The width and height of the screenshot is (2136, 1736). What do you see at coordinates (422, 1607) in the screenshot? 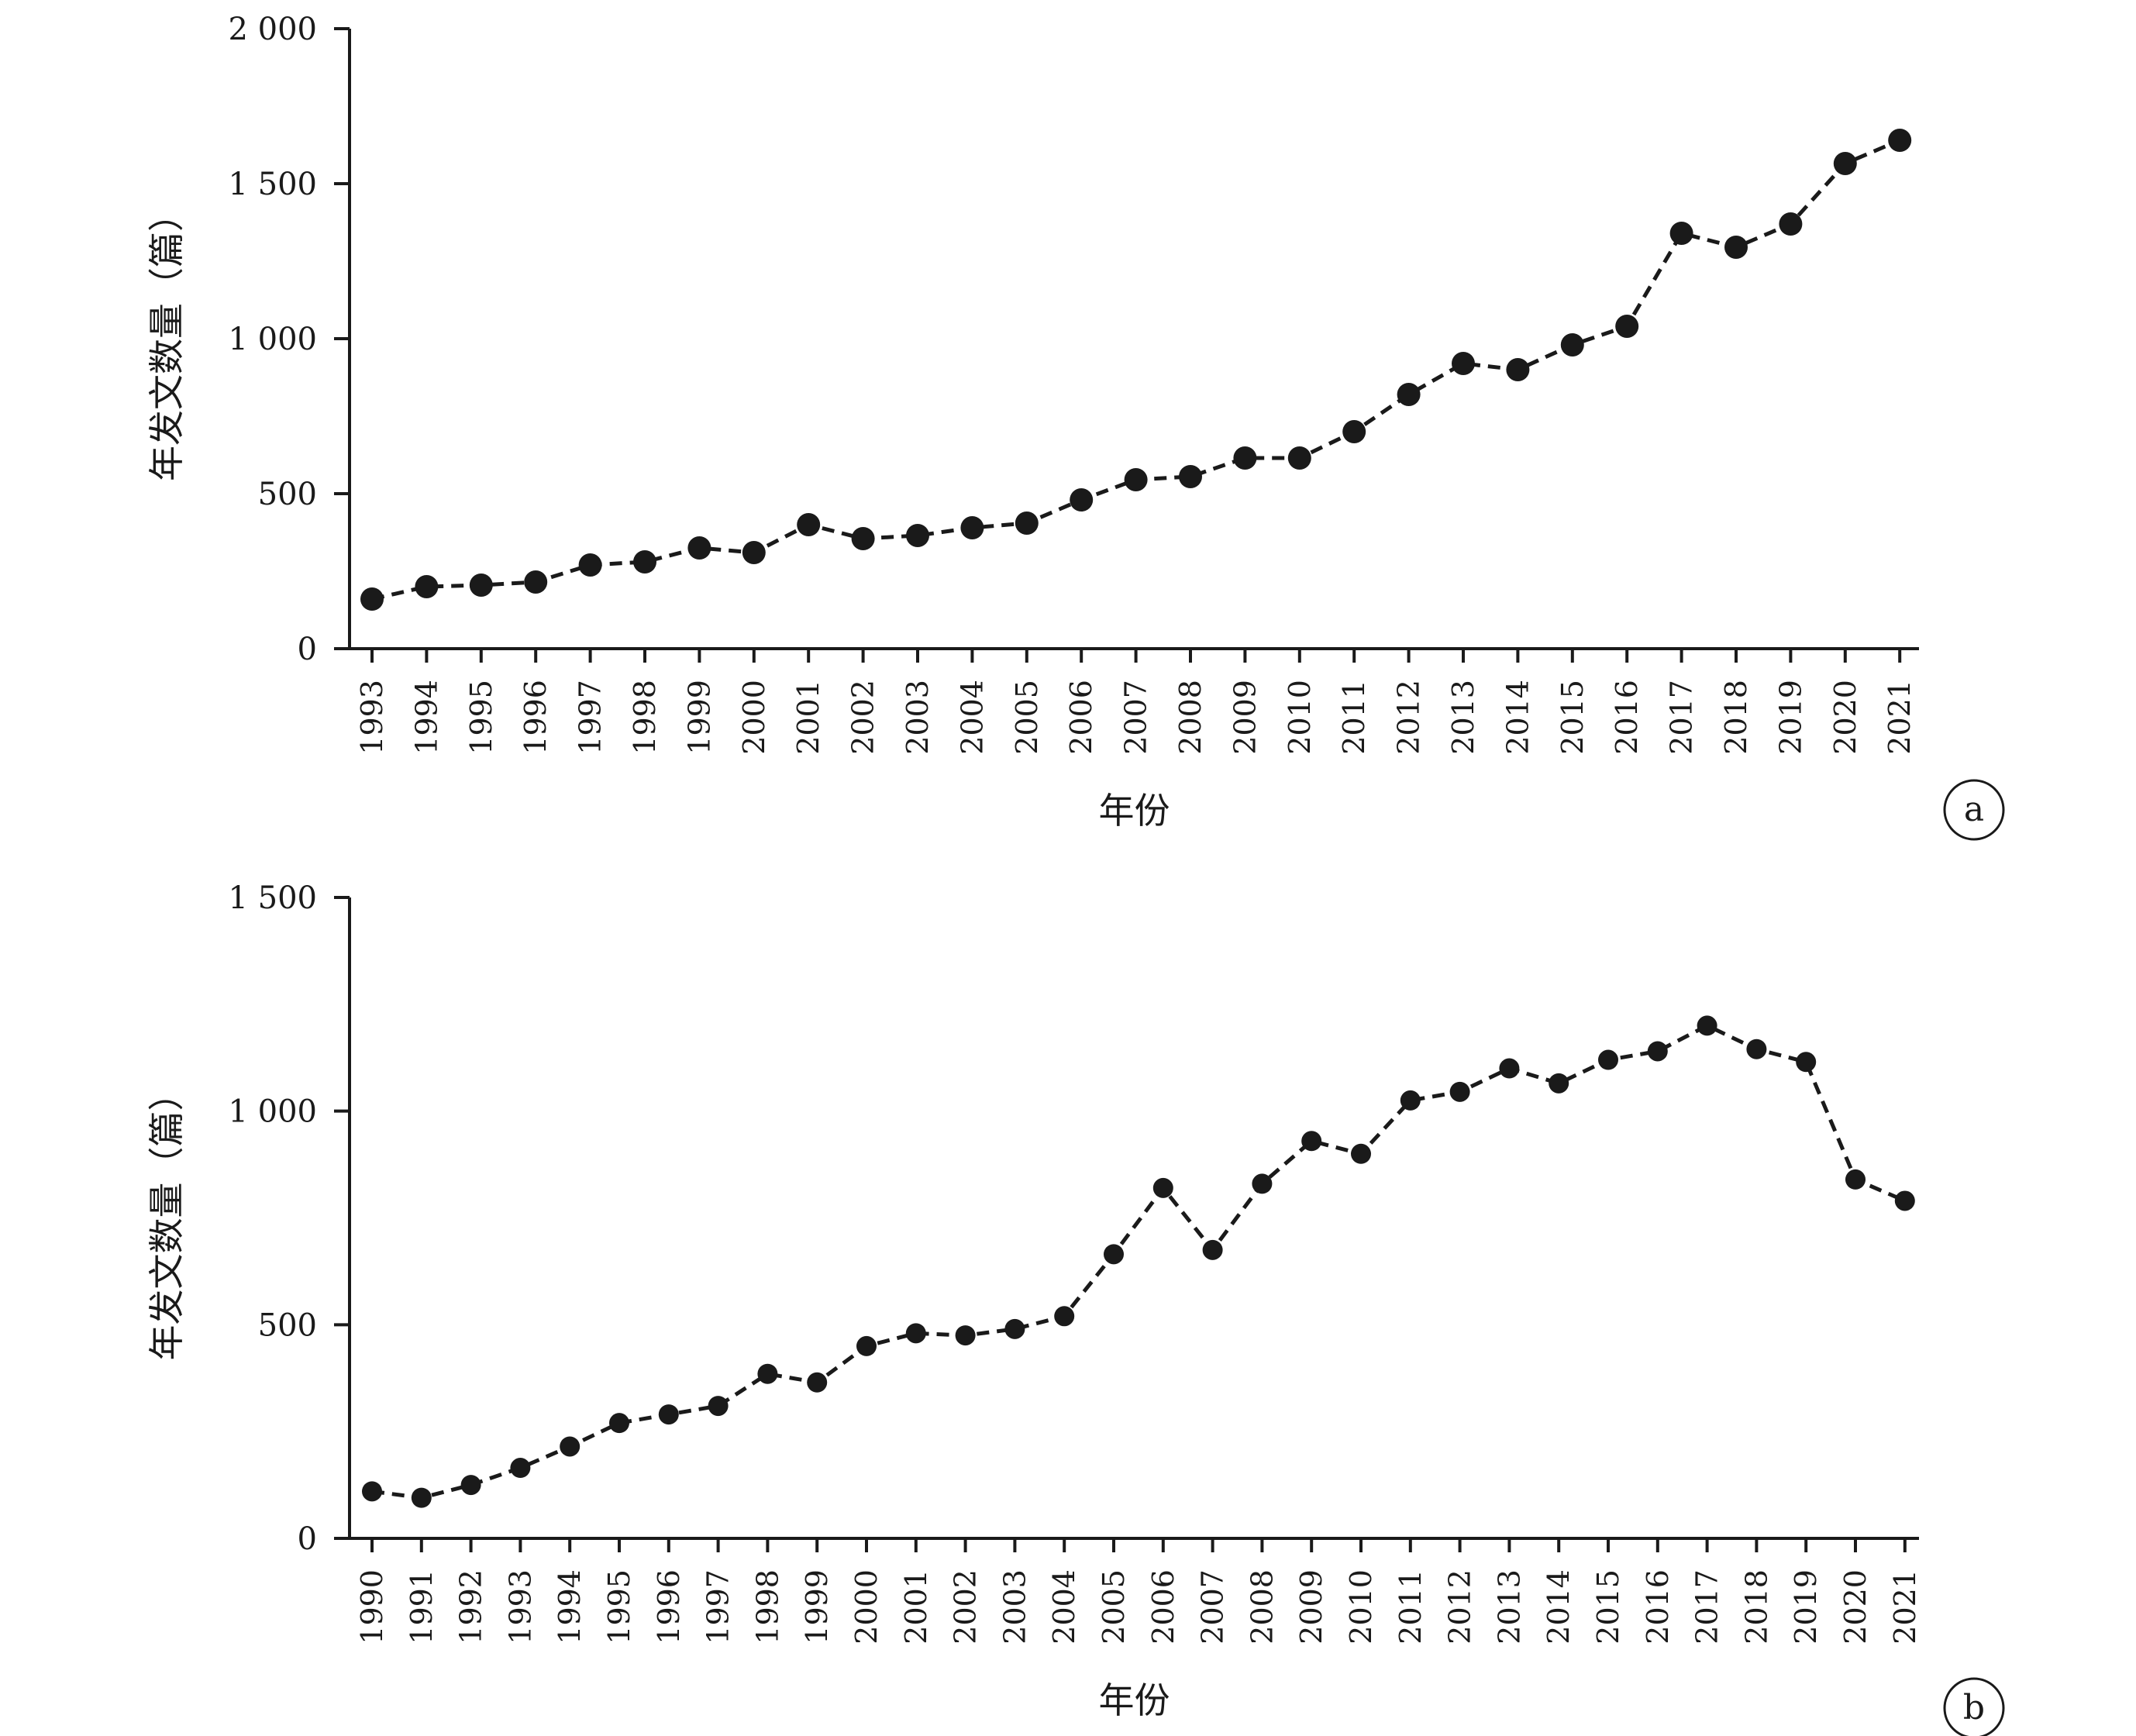
I see `x-tick-label: 1991` at bounding box center [422, 1607].